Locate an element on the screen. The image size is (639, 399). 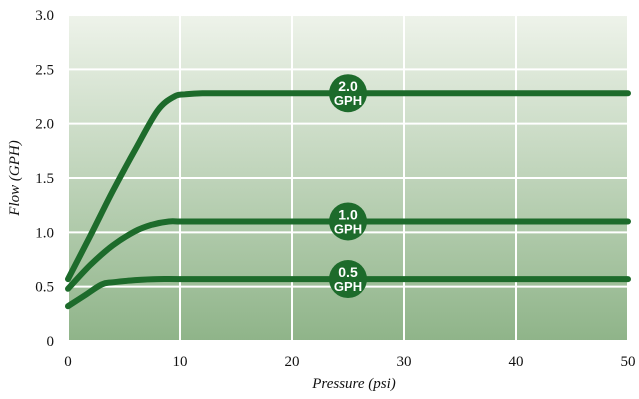
y-tick-label: 2.5 is located at coordinates (44, 70).